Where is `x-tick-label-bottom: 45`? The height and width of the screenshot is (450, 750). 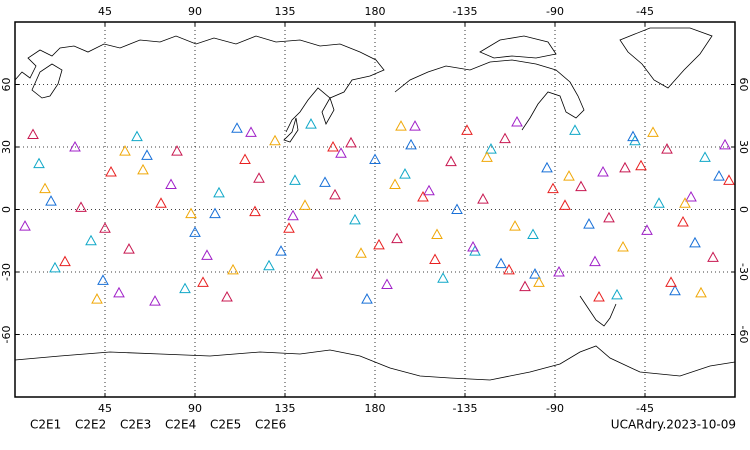 x-tick-label-bottom: 45 is located at coordinates (105, 408).